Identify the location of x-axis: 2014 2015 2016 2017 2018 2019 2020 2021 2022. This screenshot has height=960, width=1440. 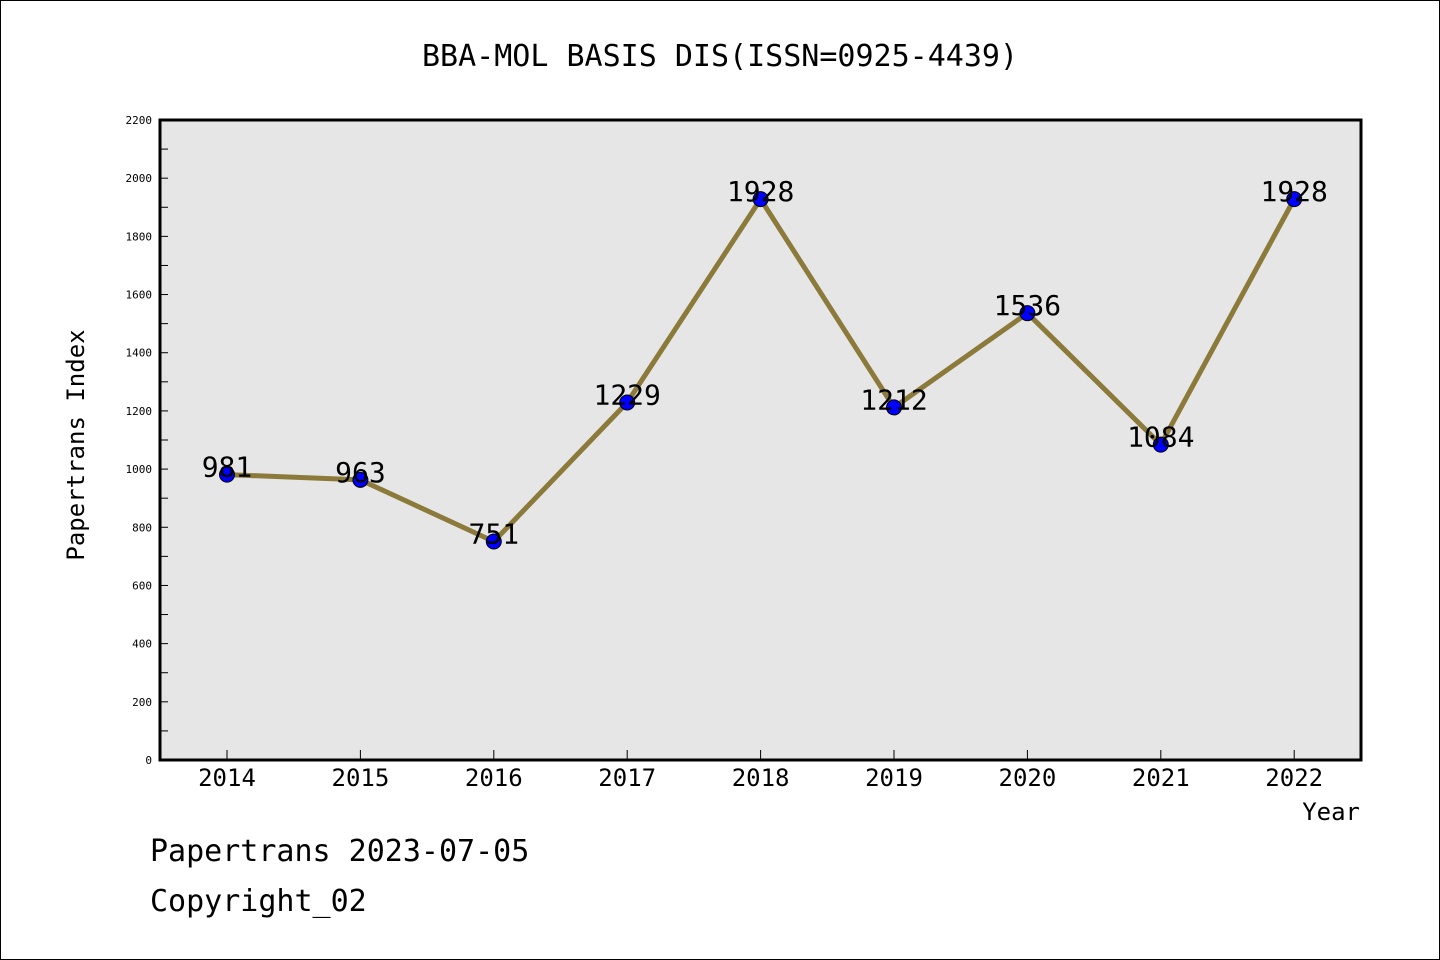
(760, 771).